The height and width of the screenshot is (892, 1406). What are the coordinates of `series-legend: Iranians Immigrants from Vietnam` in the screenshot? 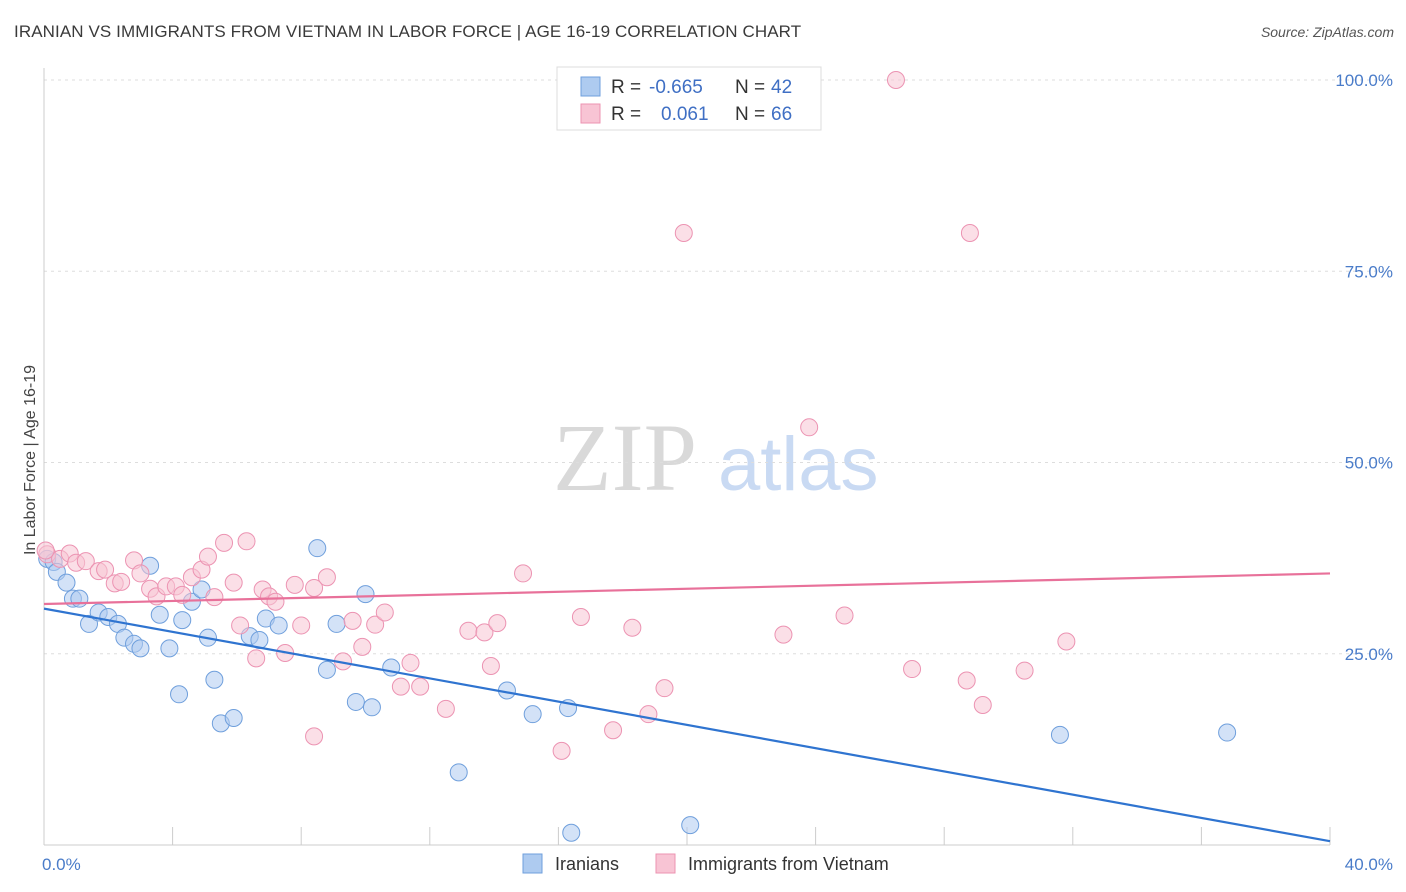 It's located at (705, 863).